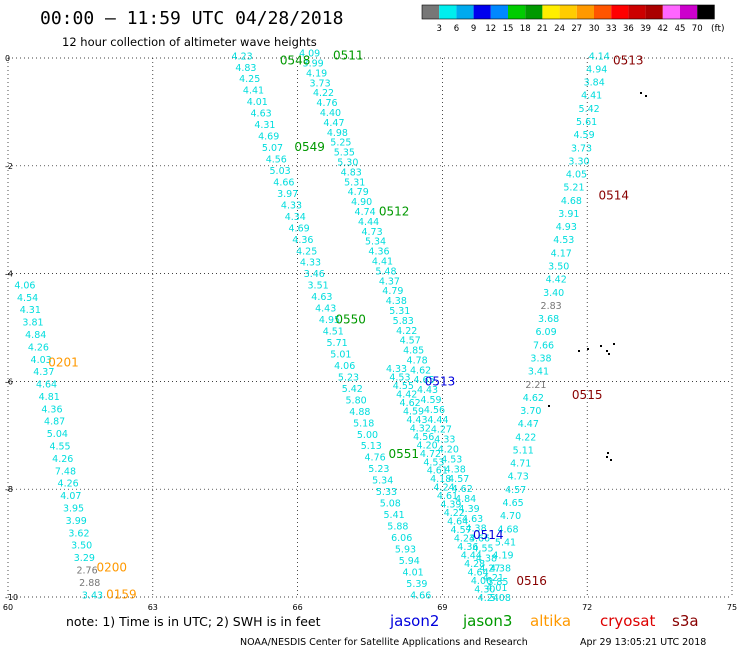  Describe the element at coordinates (530, 411) in the screenshot. I see `wave-height-value: 3.70` at that location.